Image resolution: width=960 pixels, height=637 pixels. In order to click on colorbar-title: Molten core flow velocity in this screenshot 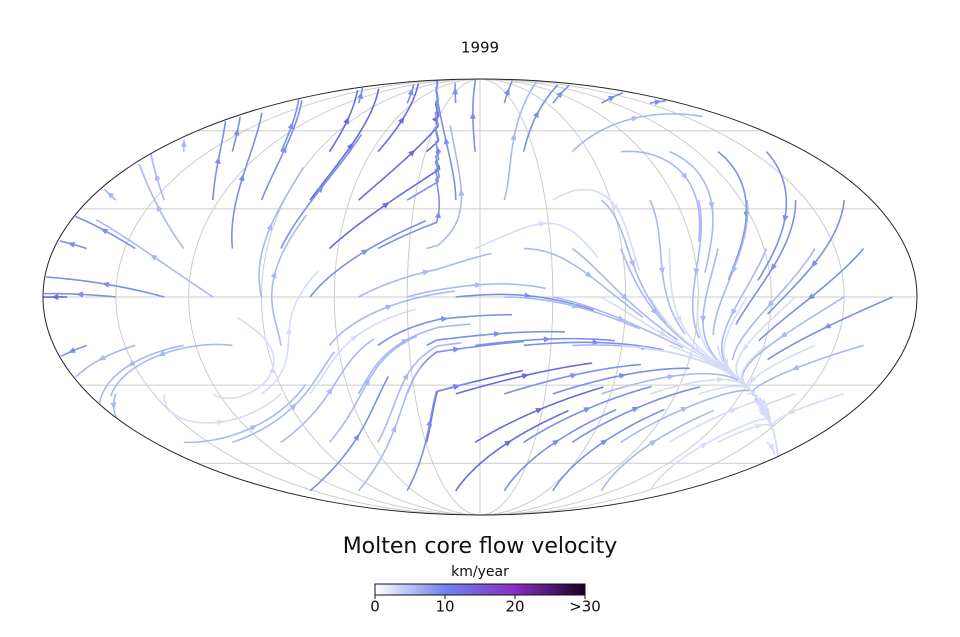, I will do `click(480, 546)`.